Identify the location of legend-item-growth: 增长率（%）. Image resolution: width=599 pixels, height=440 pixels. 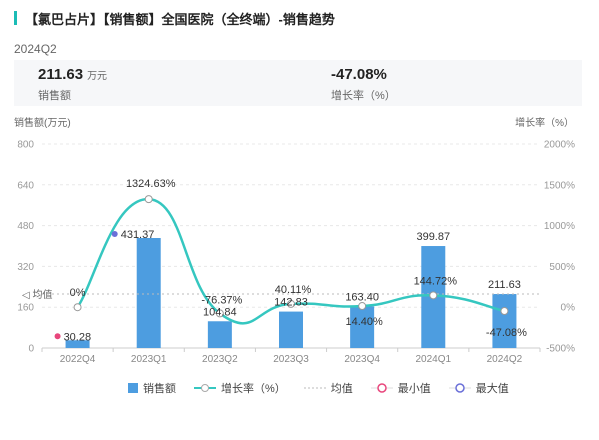
(240, 388).